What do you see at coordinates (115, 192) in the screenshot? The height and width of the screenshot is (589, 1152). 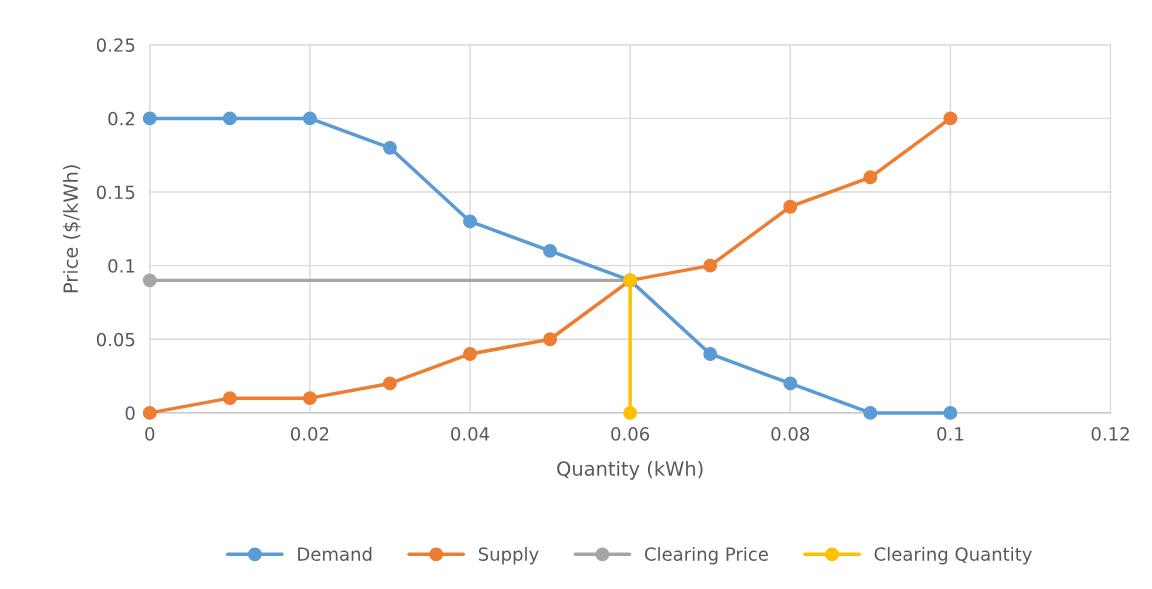 I see `y-tick-label: 0.15` at bounding box center [115, 192].